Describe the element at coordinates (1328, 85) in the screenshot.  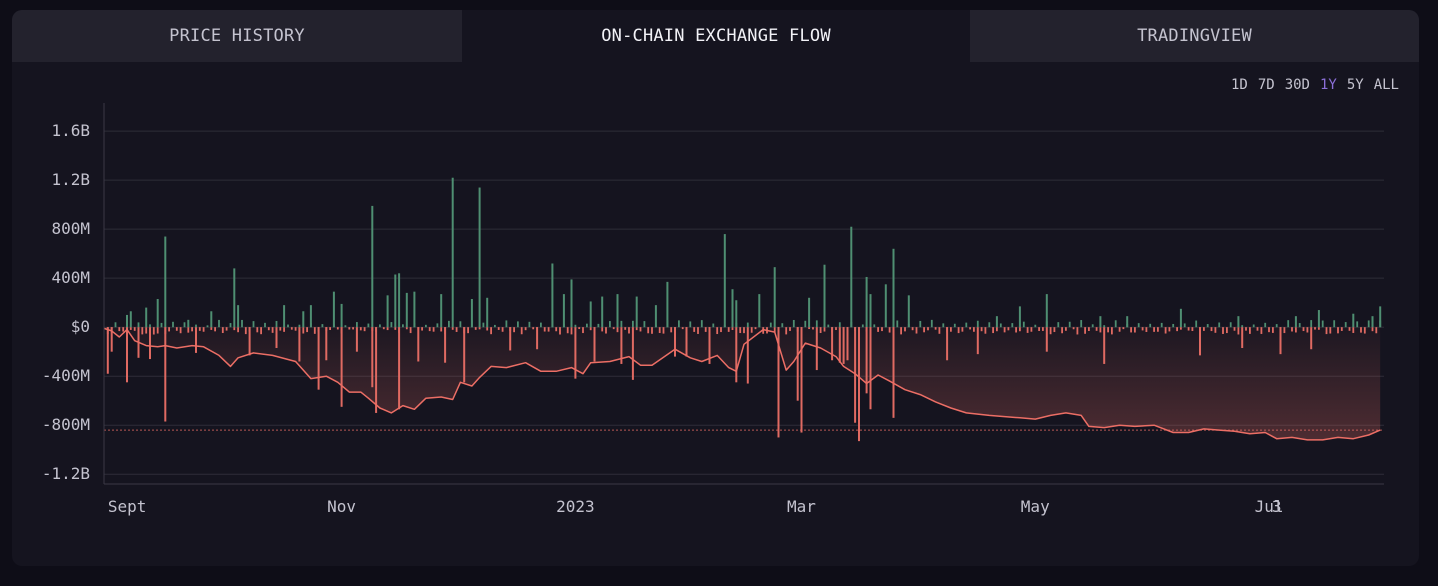
I see `range-1y-button: 1Y` at that location.